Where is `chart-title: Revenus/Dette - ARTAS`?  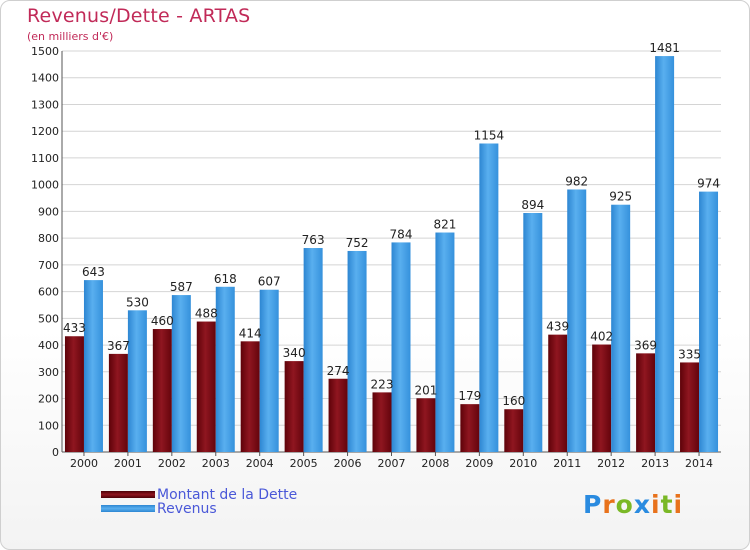 chart-title: Revenus/Dette - ARTAS is located at coordinates (139, 16).